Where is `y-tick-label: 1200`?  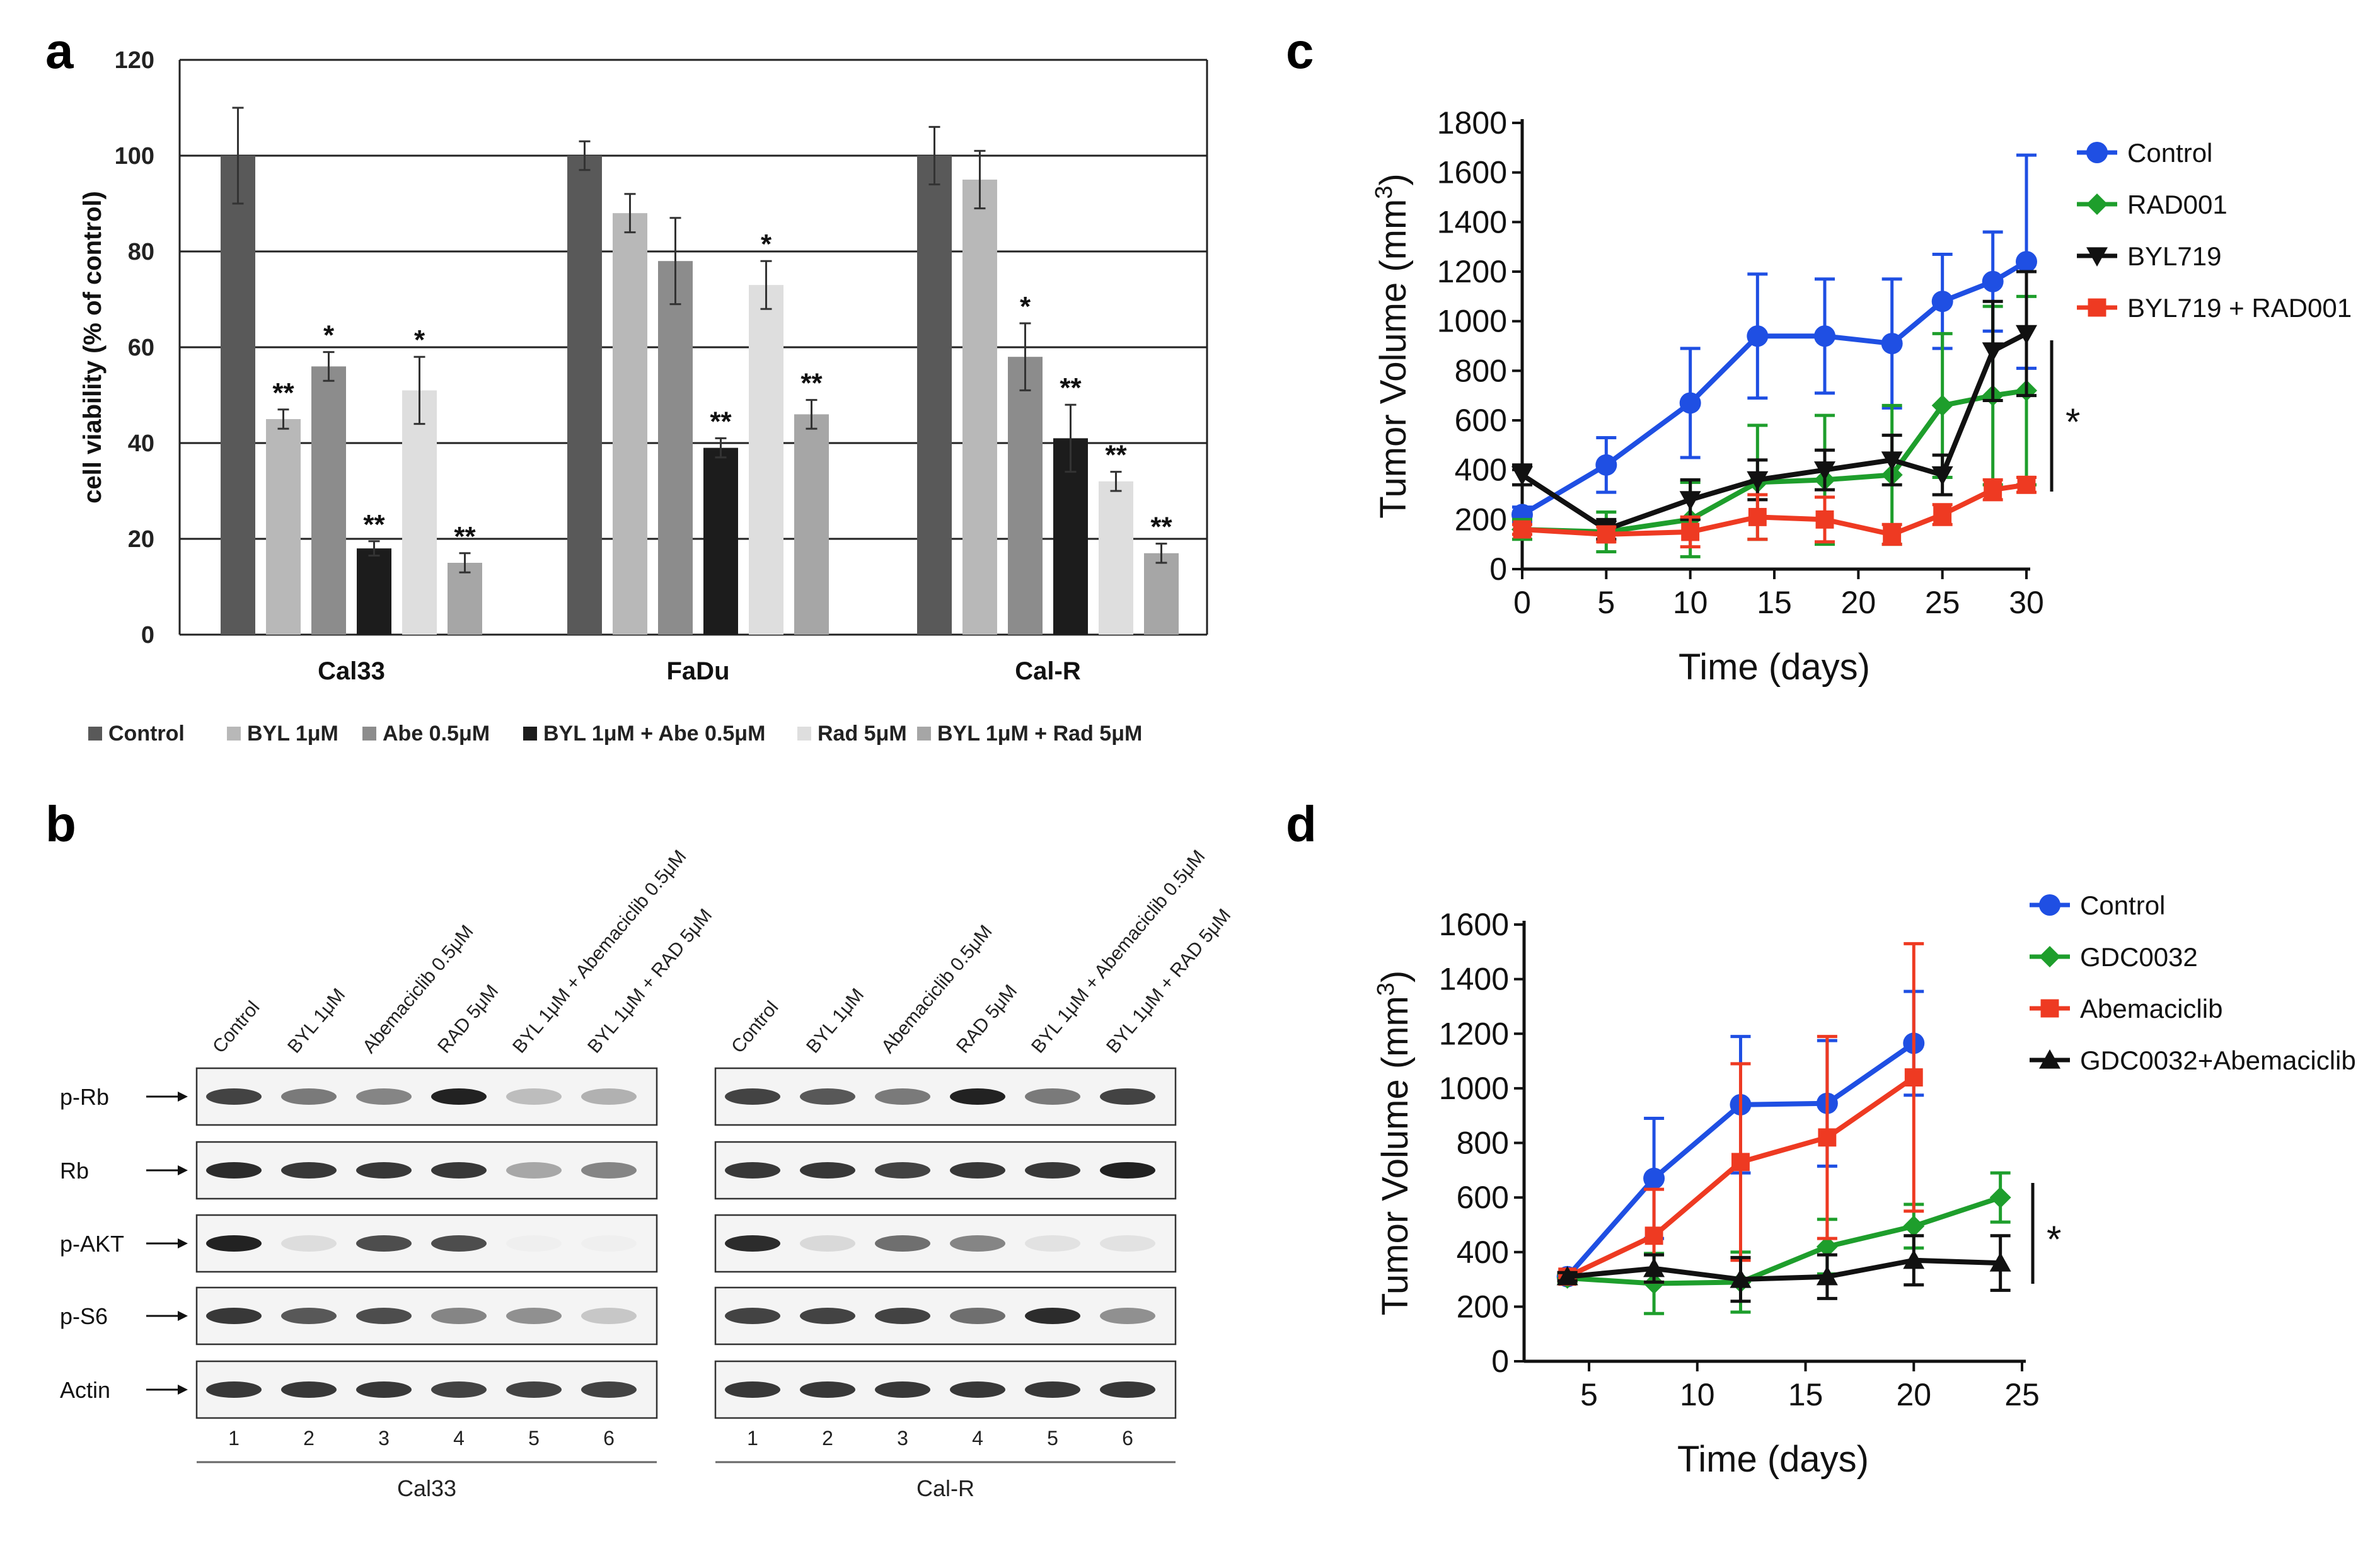 y-tick-label: 1200 is located at coordinates (1472, 271).